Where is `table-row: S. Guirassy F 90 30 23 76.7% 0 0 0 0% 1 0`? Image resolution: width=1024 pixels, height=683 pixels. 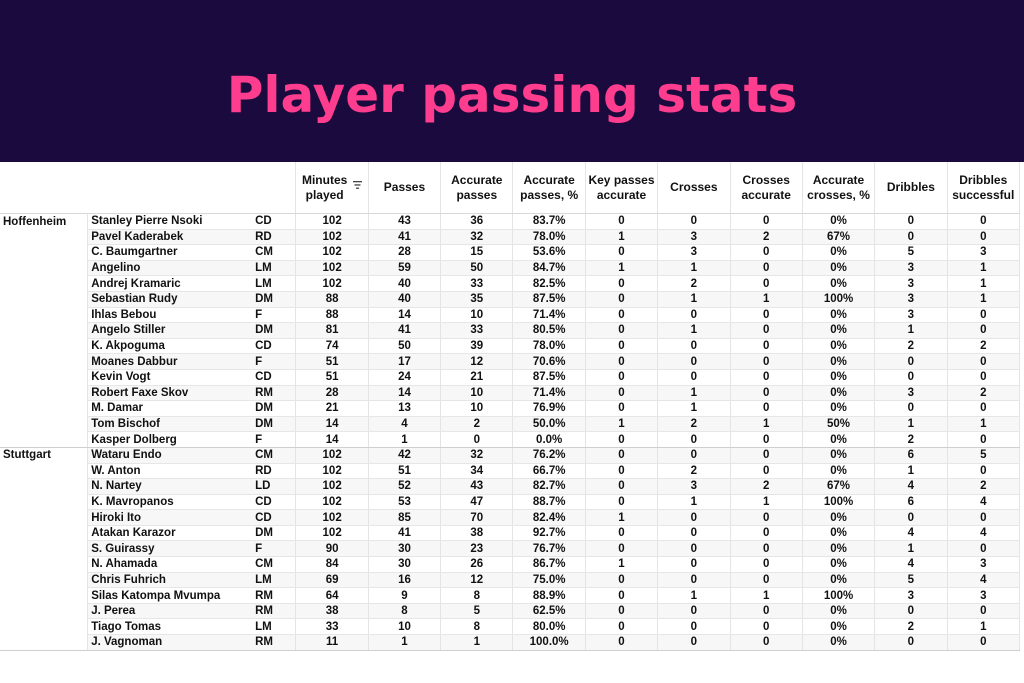 table-row: S. Guirassy F 90 30 23 76.7% 0 0 0 0% 1 0 is located at coordinates (510, 549).